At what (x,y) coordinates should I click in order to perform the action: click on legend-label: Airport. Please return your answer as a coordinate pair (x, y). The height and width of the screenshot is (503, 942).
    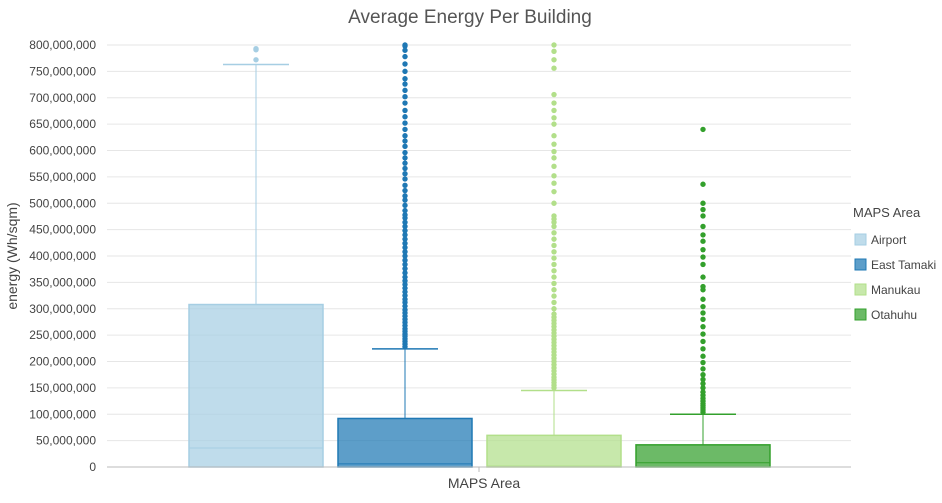
    Looking at the image, I should click on (889, 240).